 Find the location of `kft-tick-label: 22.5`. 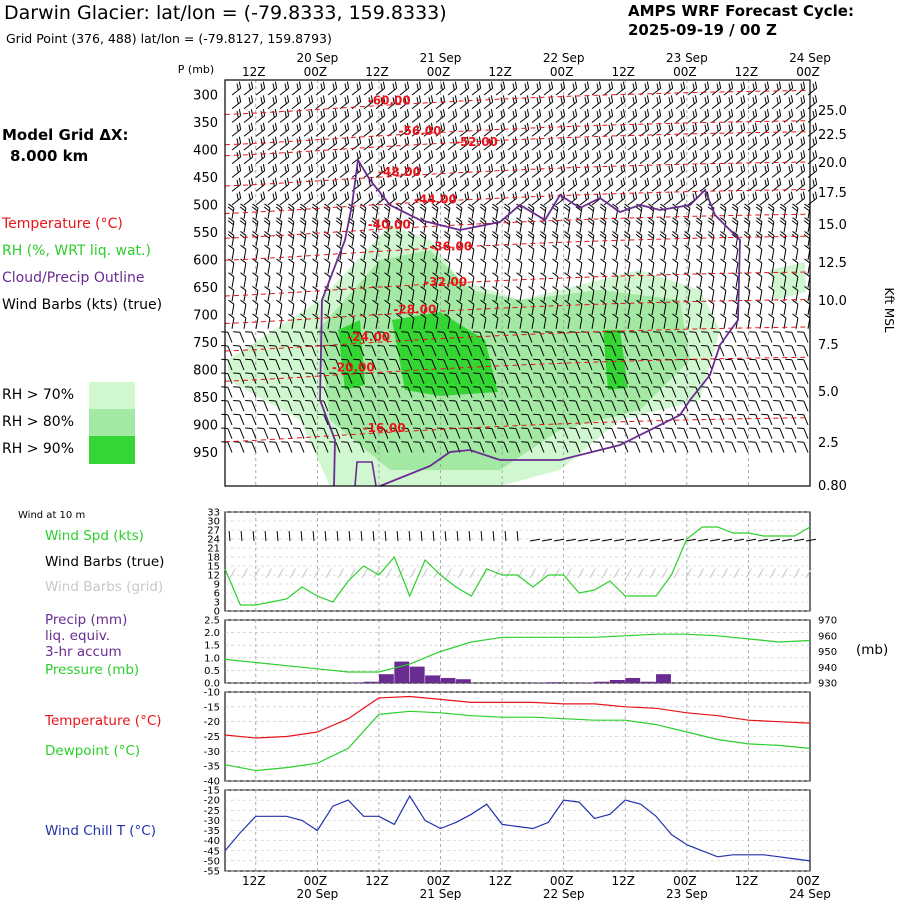

kft-tick-label: 22.5 is located at coordinates (832, 135).